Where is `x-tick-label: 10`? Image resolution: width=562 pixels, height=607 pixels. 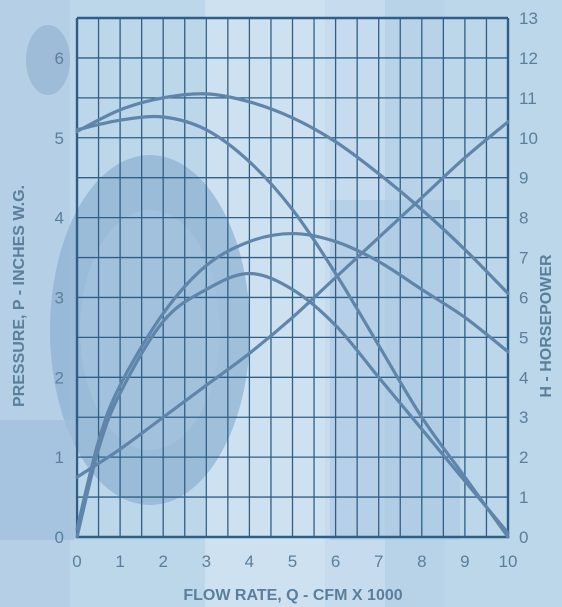 x-tick-label: 10 is located at coordinates (508, 561).